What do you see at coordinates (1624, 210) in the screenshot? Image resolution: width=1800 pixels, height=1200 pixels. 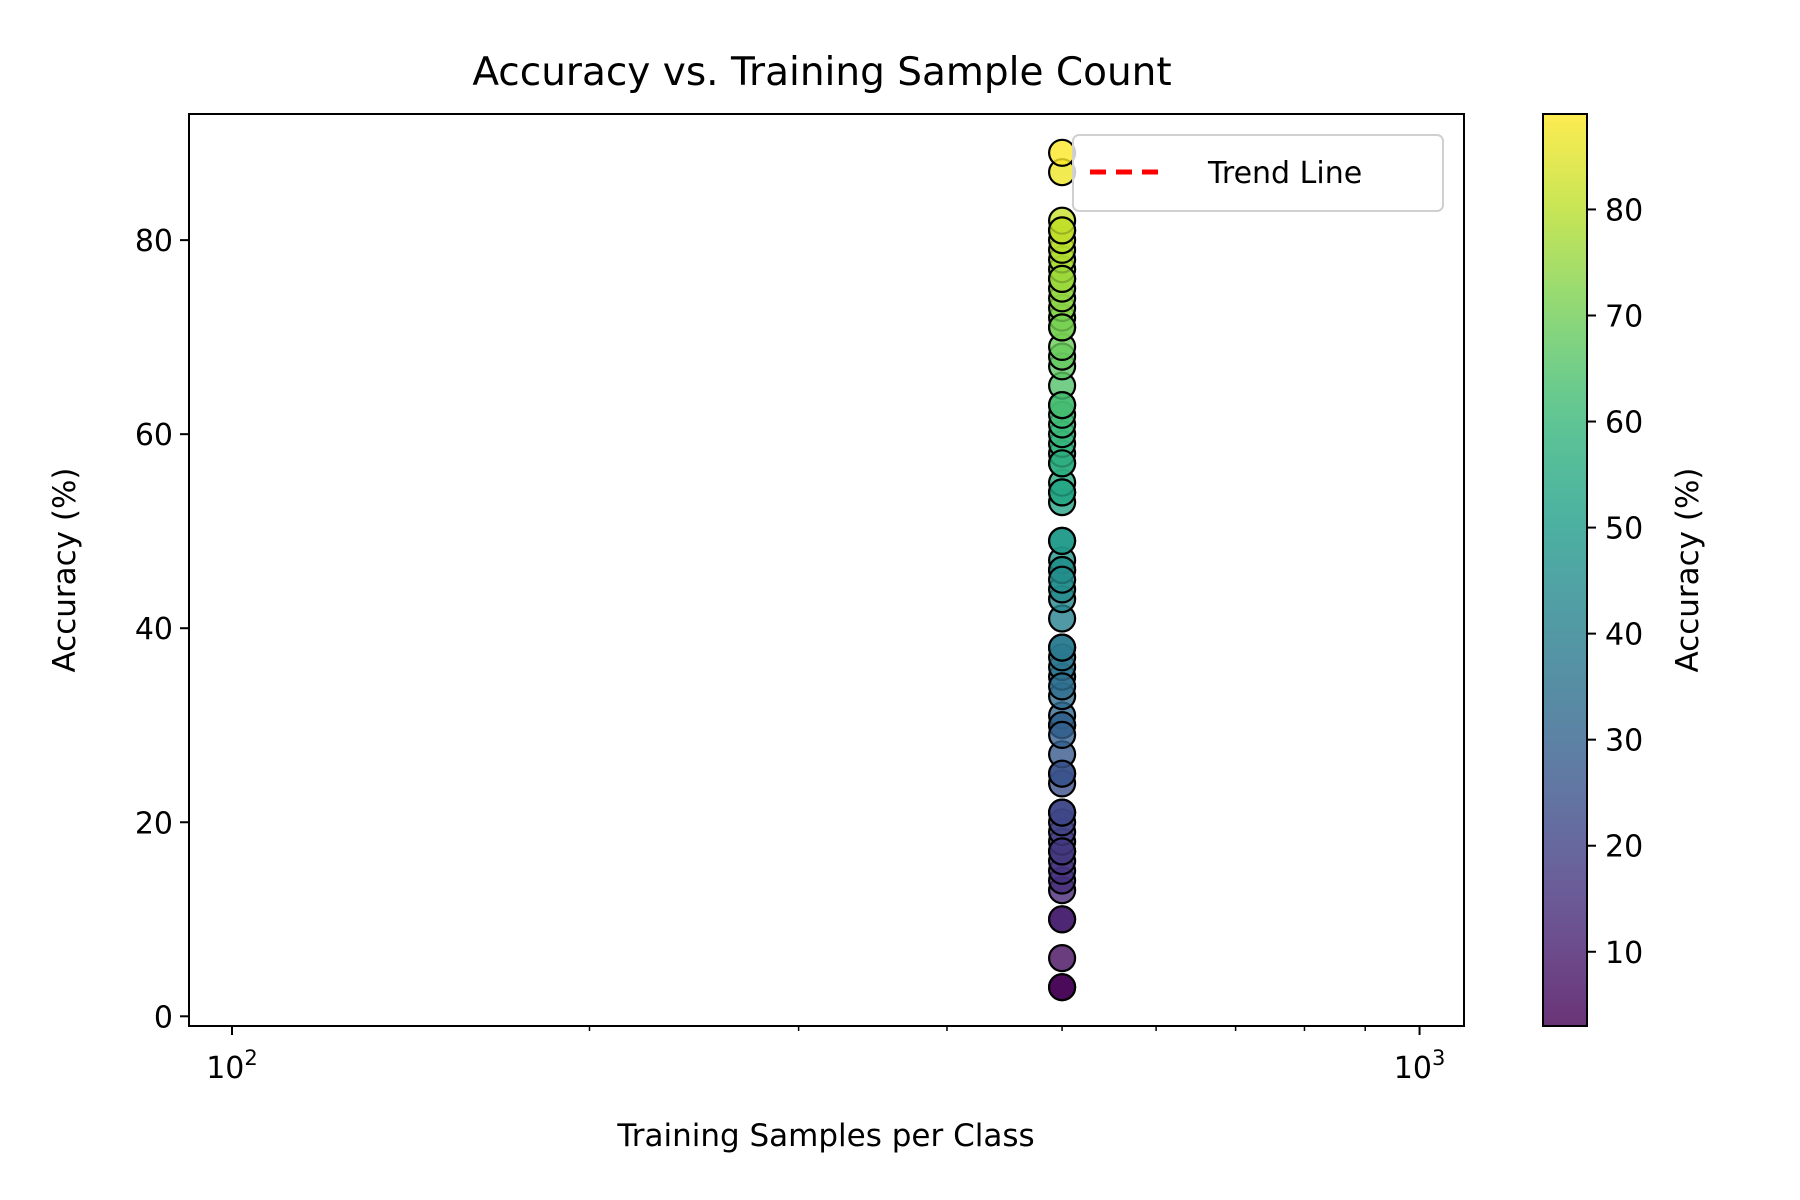 I see `colorbar-tick-label: 80` at bounding box center [1624, 210].